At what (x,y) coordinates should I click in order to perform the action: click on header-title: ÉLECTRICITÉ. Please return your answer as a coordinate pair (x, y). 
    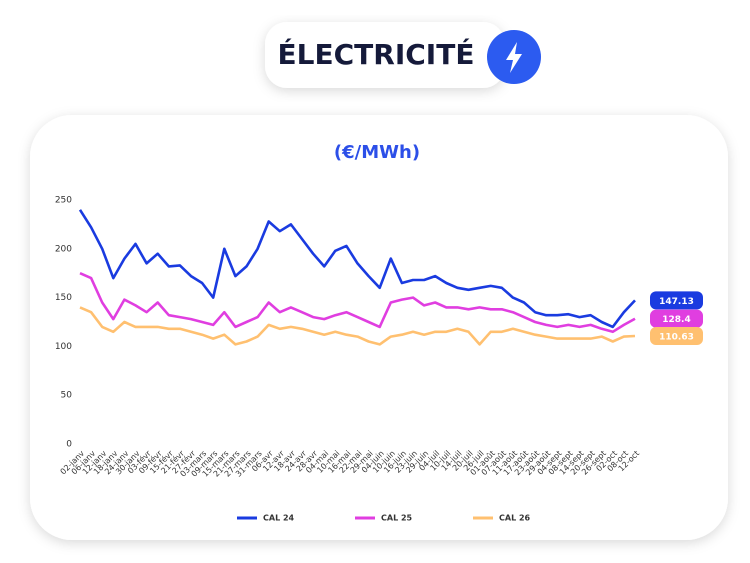
    Looking at the image, I should click on (376, 54).